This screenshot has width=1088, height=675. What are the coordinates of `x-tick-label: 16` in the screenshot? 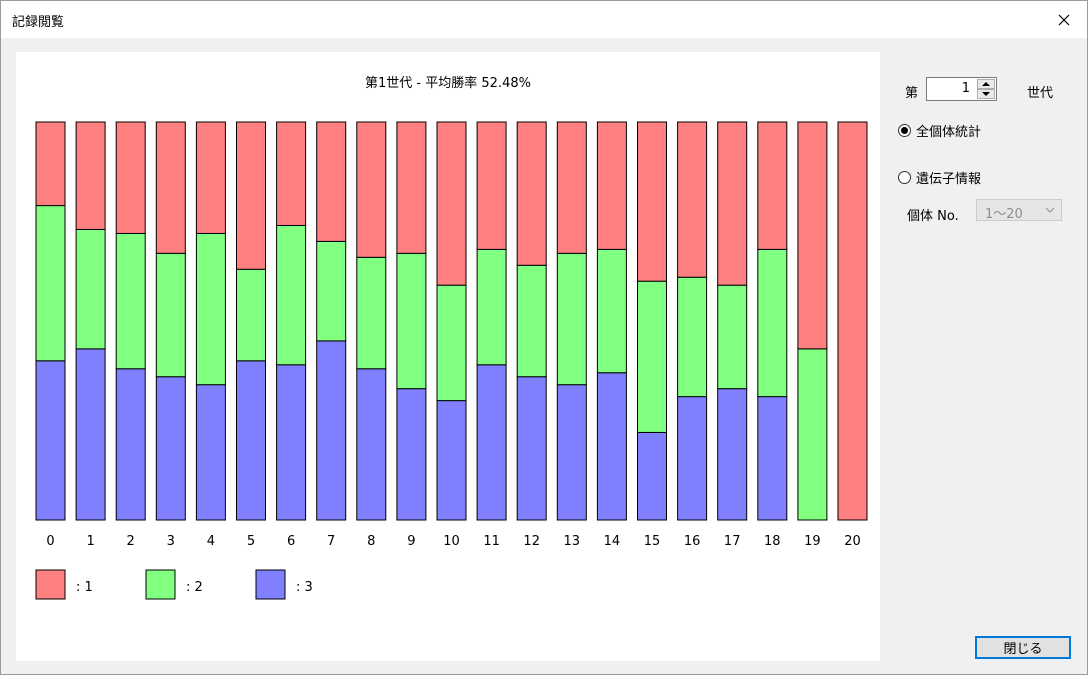 It's located at (692, 541).